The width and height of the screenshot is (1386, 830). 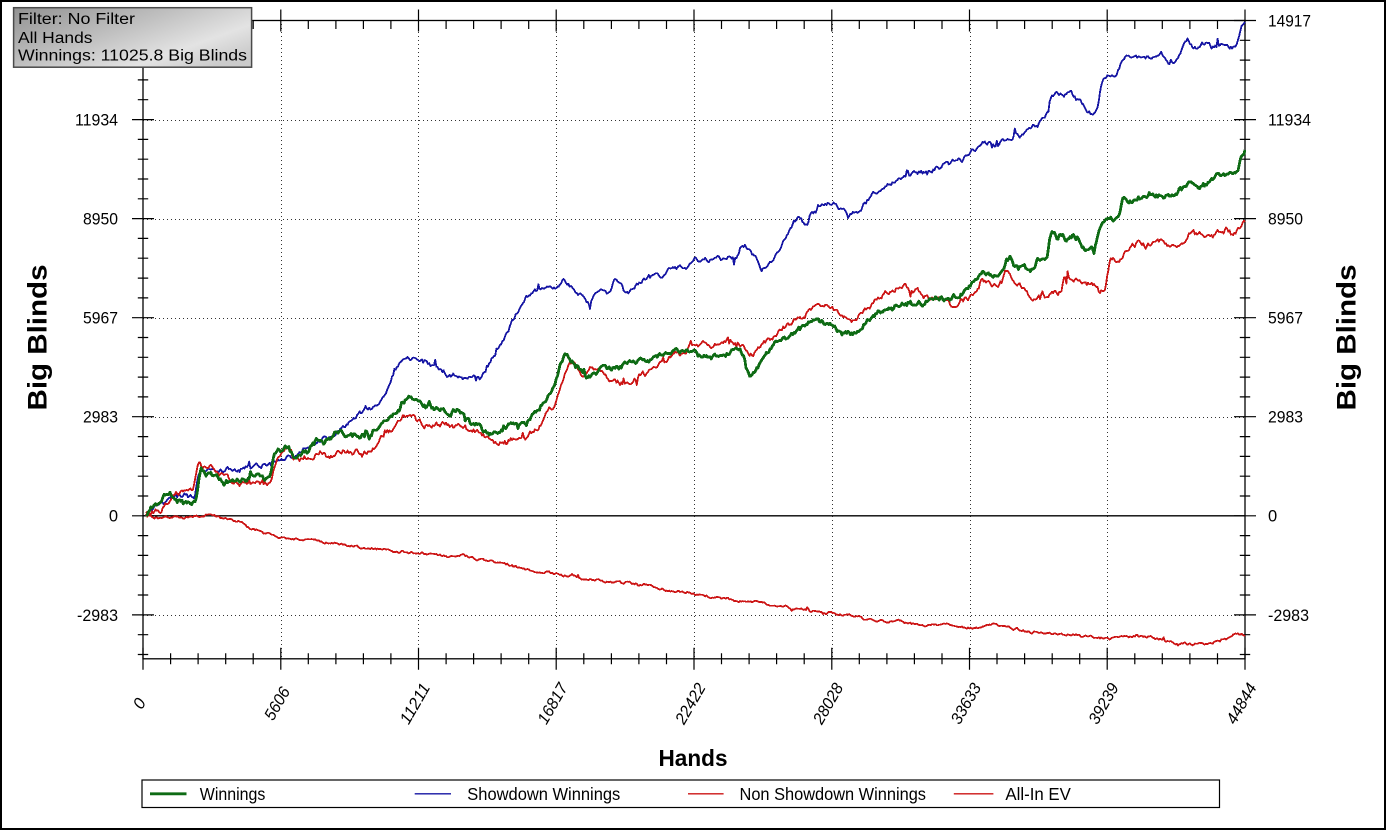 What do you see at coordinates (543, 794) in the screenshot?
I see `svg-text: Showdown Winnings` at bounding box center [543, 794].